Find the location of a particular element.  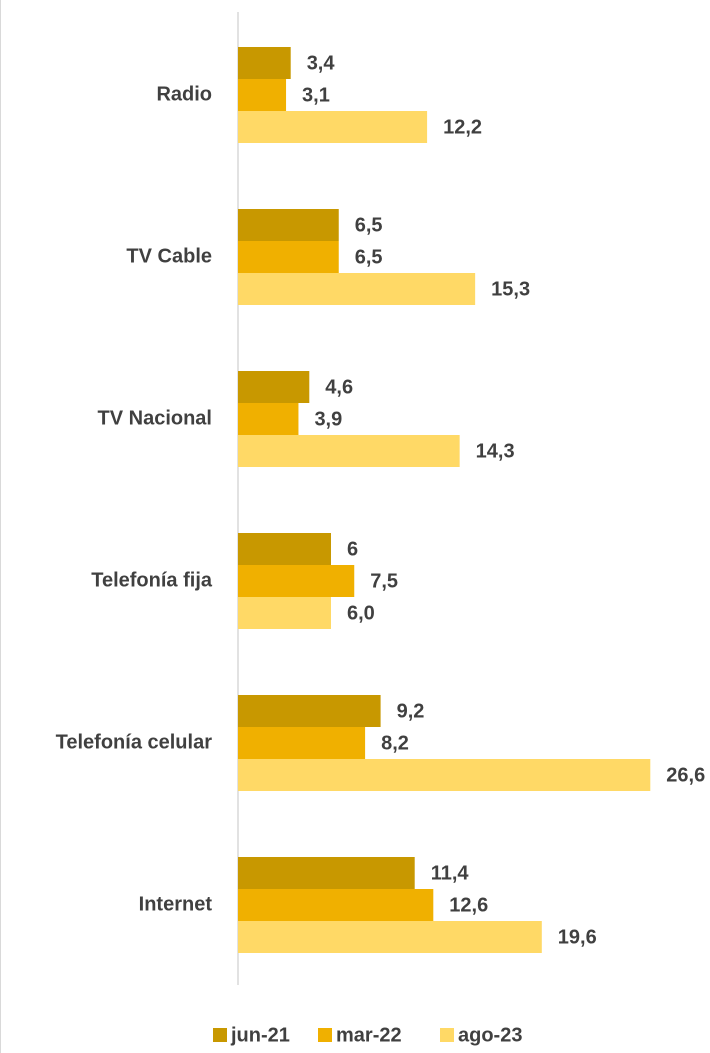

category-label: Telefonía fija is located at coordinates (152, 580).